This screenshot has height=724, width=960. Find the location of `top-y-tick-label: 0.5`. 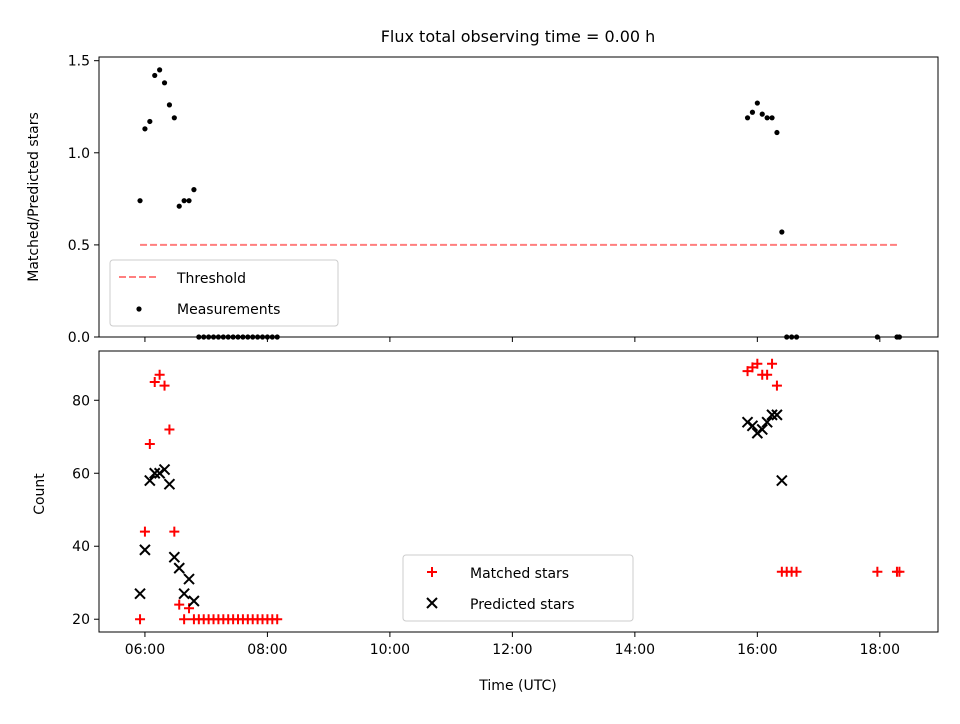

top-y-tick-label: 0.5 is located at coordinates (79, 246).